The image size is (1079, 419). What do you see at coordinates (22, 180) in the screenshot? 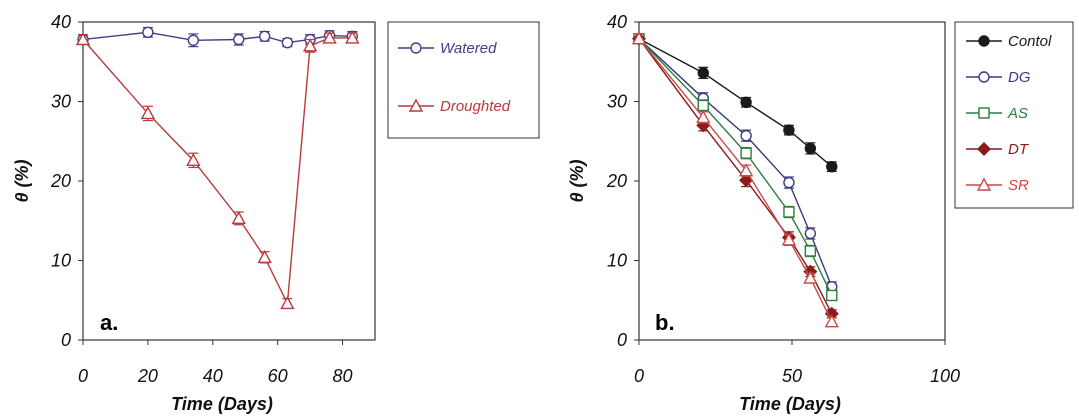
I see `panel-a-y-axis-title: θ (%)` at bounding box center [22, 180].